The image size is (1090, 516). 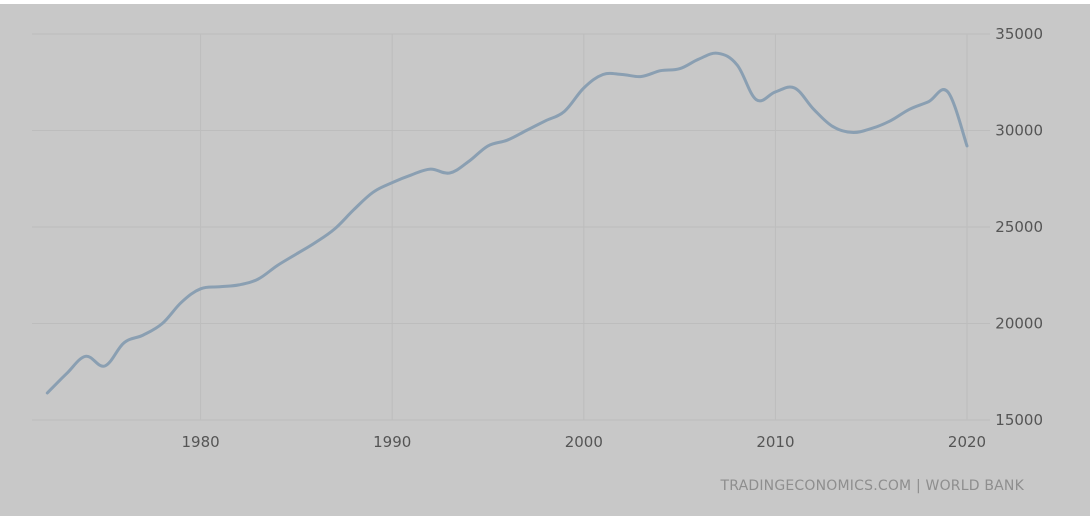 I want to click on source-label: TRADINGECONOMICS.COM | WORLD BANK, so click(x=872, y=486).